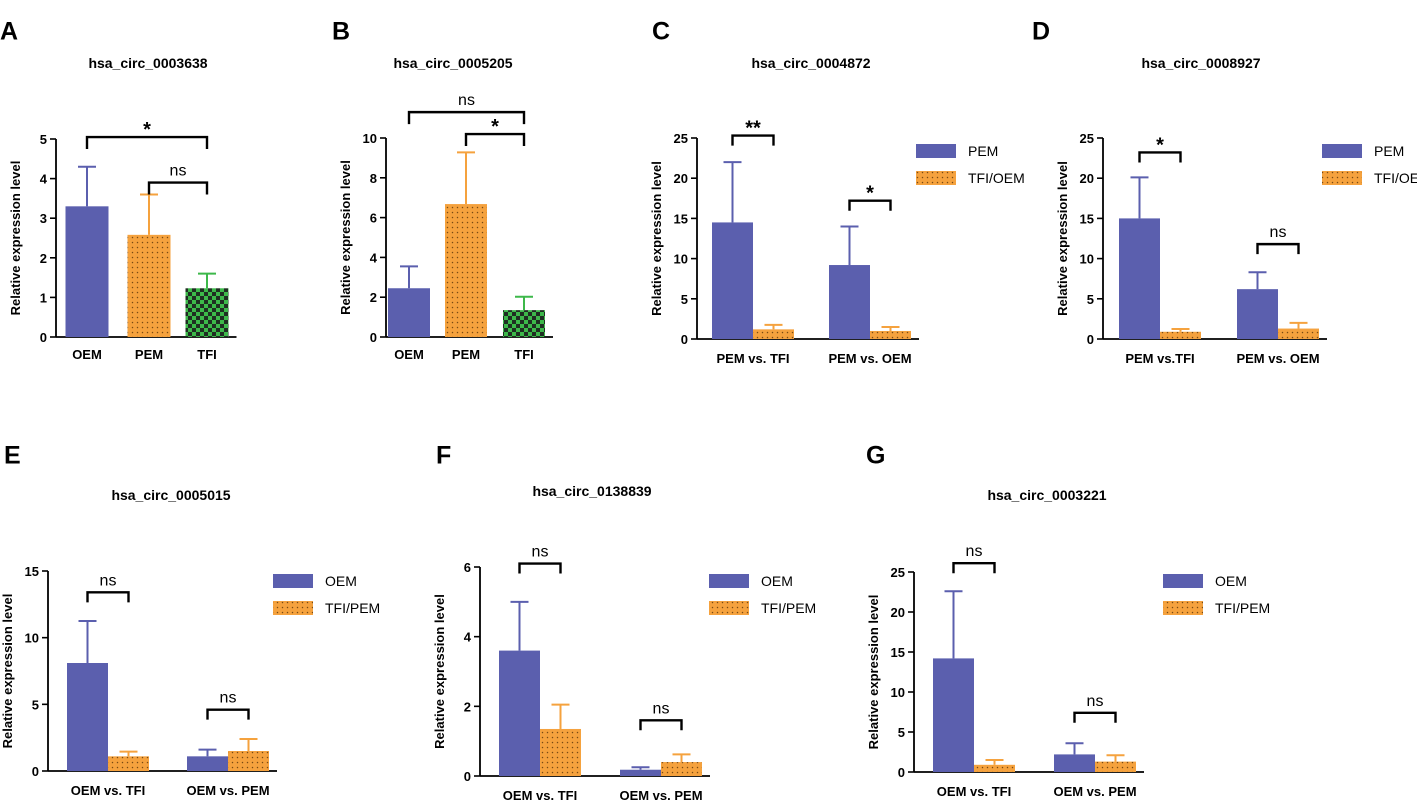 This screenshot has width=1417, height=802. Describe the element at coordinates (9, 32) in the screenshot. I see `panel-letter: A` at that location.